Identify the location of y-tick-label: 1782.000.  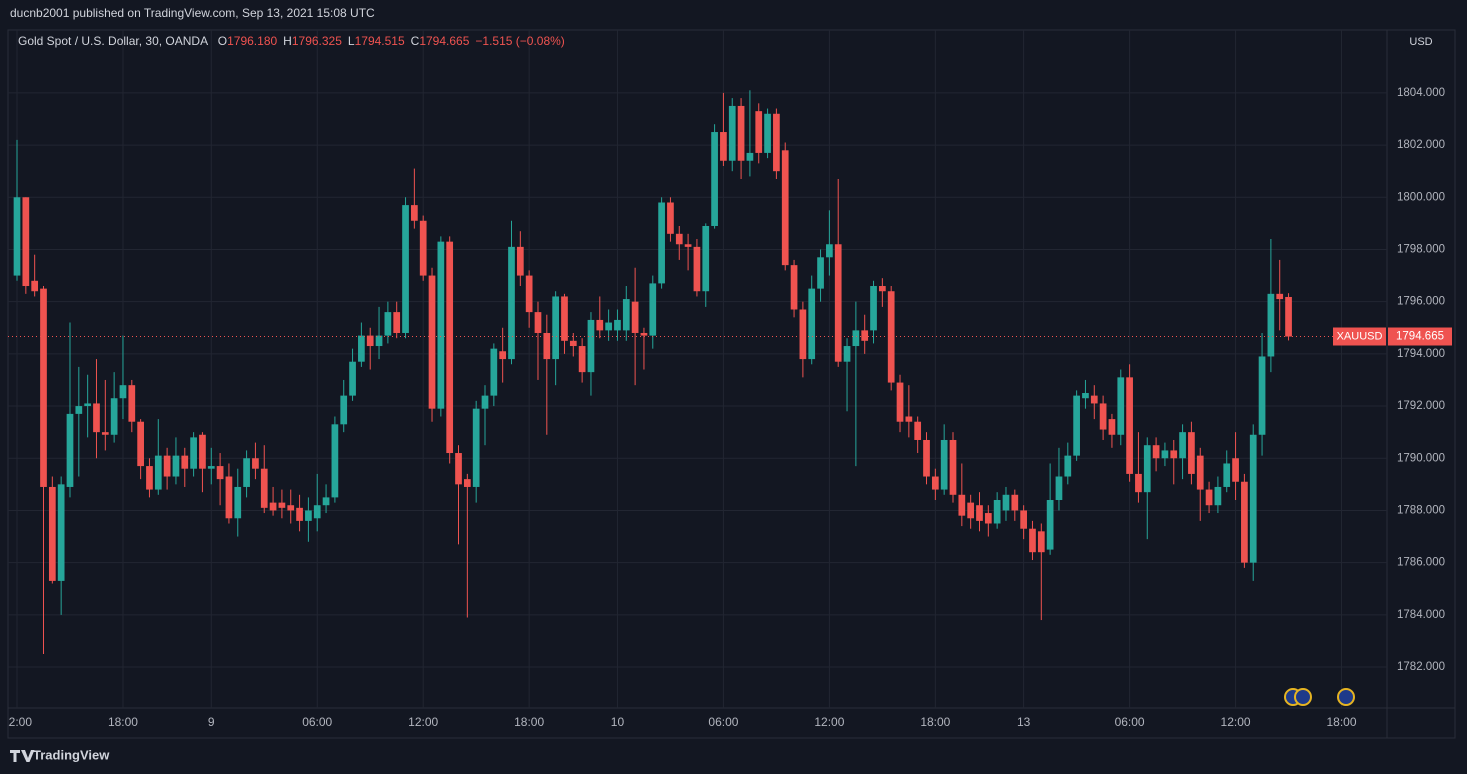
(1421, 667).